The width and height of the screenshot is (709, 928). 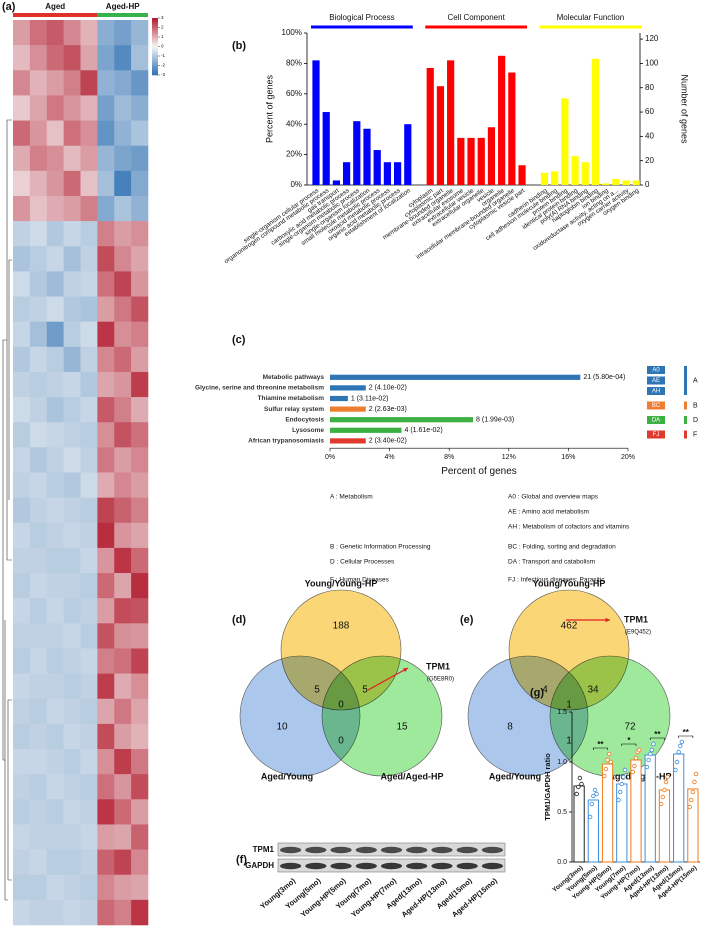 I want to click on group-label: Molecular Function, so click(x=591, y=17).